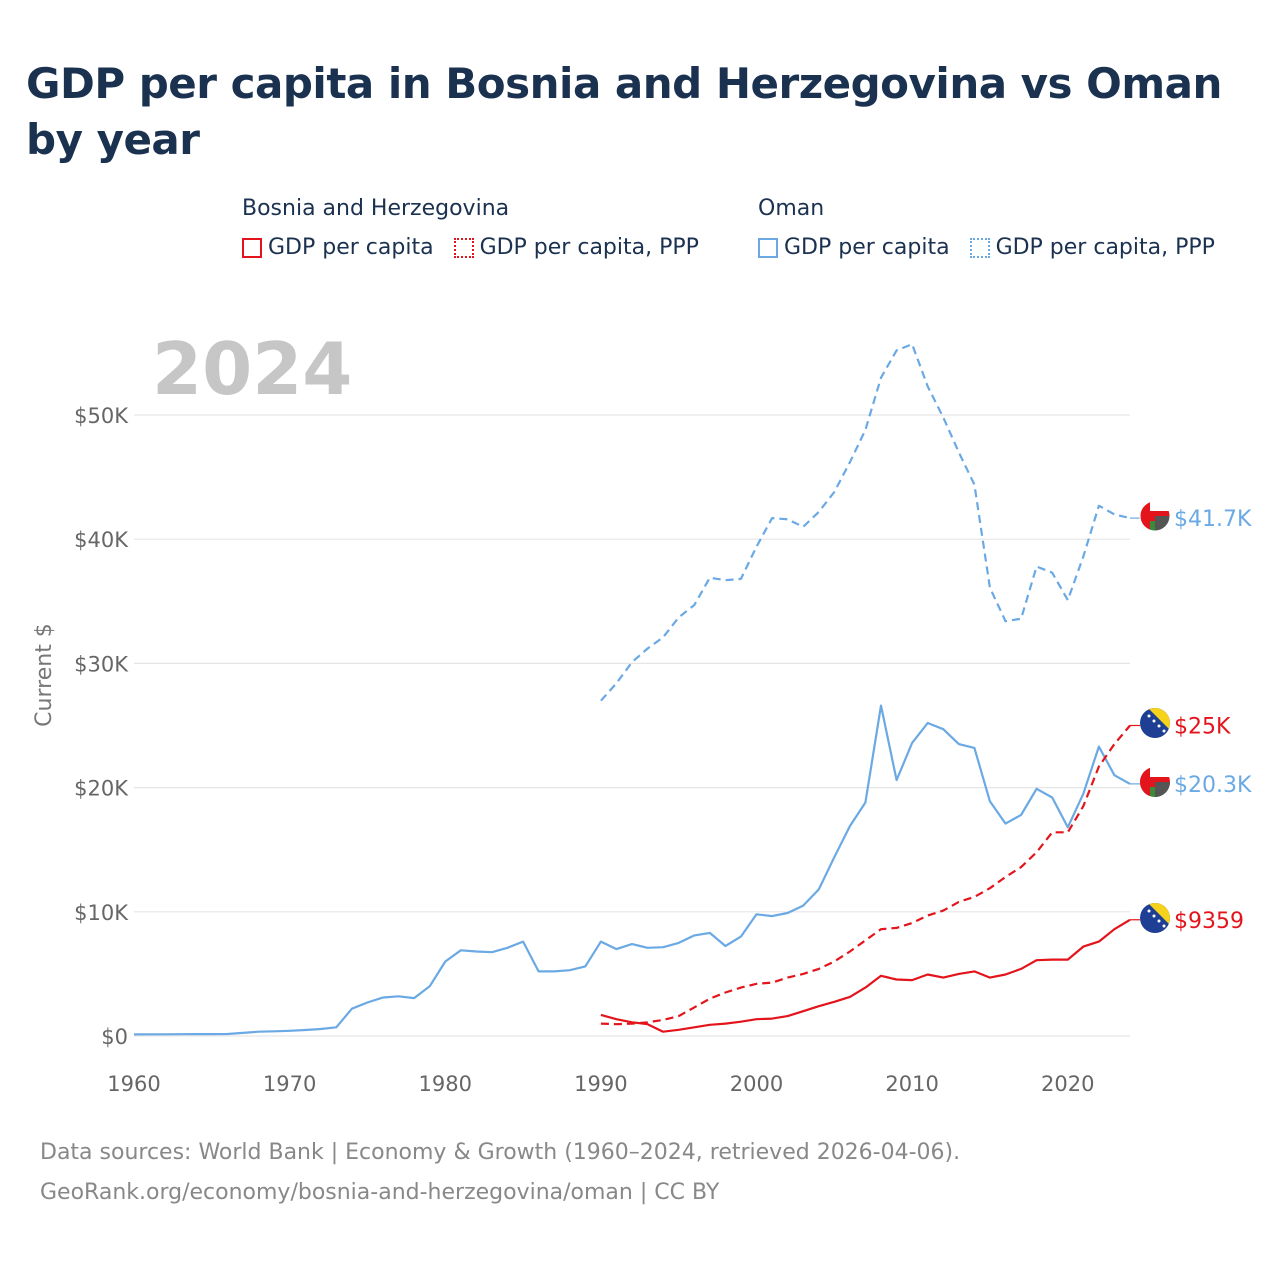  I want to click on x-tick-label: 1960, so click(133, 1084).